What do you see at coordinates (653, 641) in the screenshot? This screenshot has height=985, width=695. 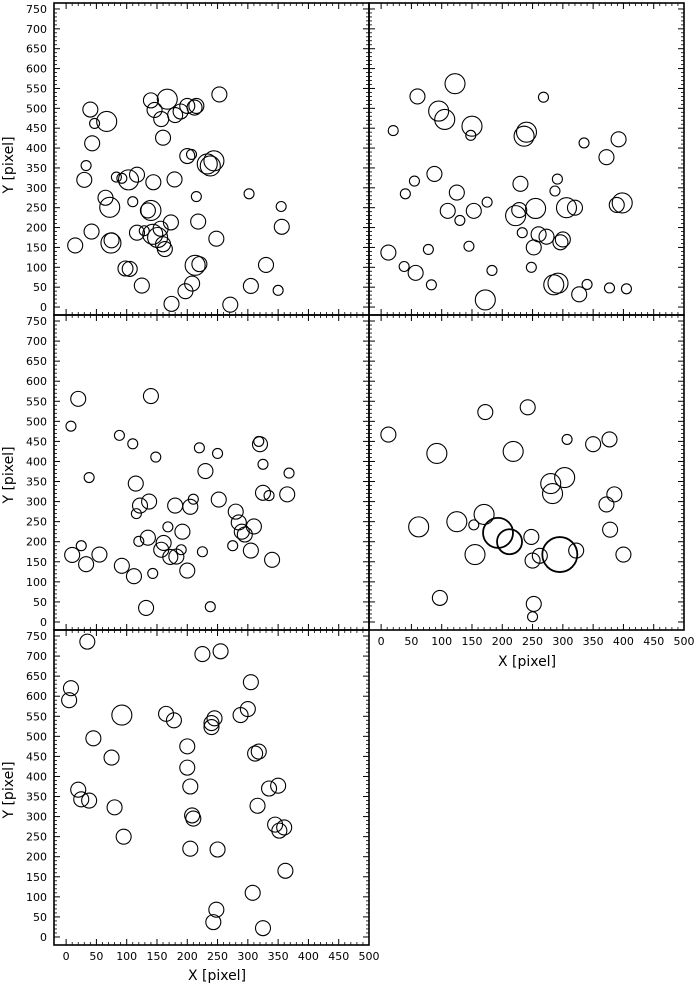 I see `x-tick-label: 450` at bounding box center [653, 641].